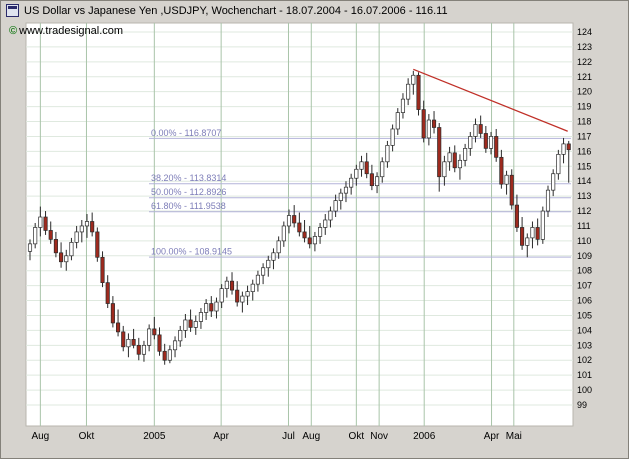  I want to click on fib-label: 100.00% - 108.9145, so click(191, 252).